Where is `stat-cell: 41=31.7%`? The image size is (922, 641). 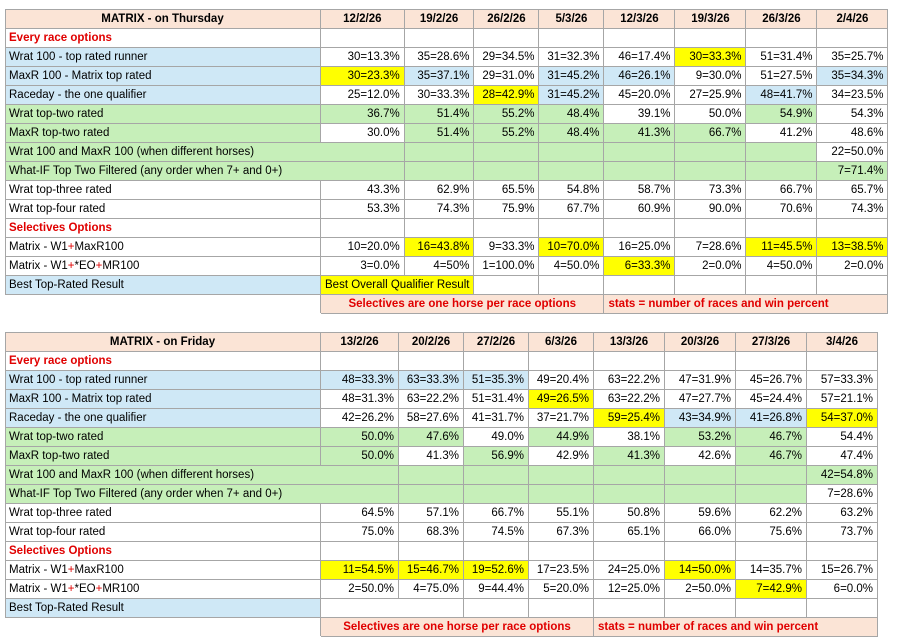
stat-cell: 41=31.7% is located at coordinates (496, 418).